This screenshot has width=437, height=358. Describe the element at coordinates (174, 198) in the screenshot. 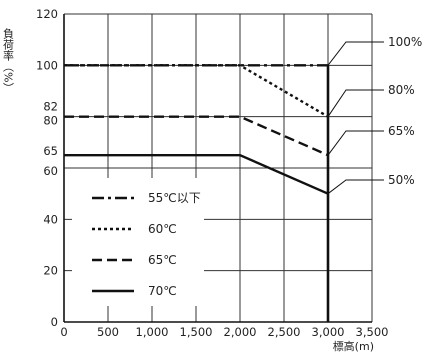

I see `legend-label: 55℃以下` at that location.